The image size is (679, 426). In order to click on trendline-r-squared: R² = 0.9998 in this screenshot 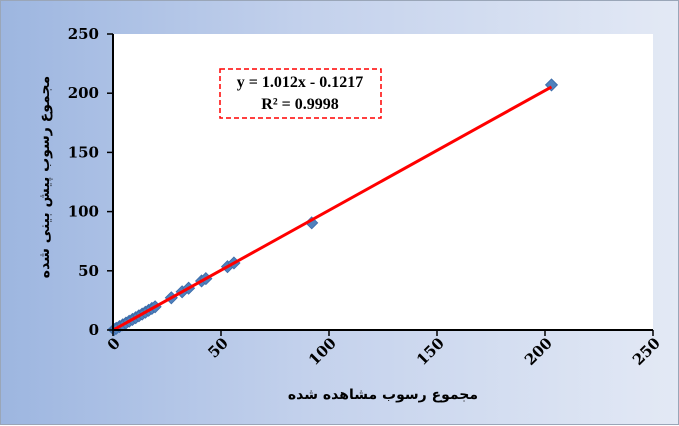, I will do `click(299, 104)`.